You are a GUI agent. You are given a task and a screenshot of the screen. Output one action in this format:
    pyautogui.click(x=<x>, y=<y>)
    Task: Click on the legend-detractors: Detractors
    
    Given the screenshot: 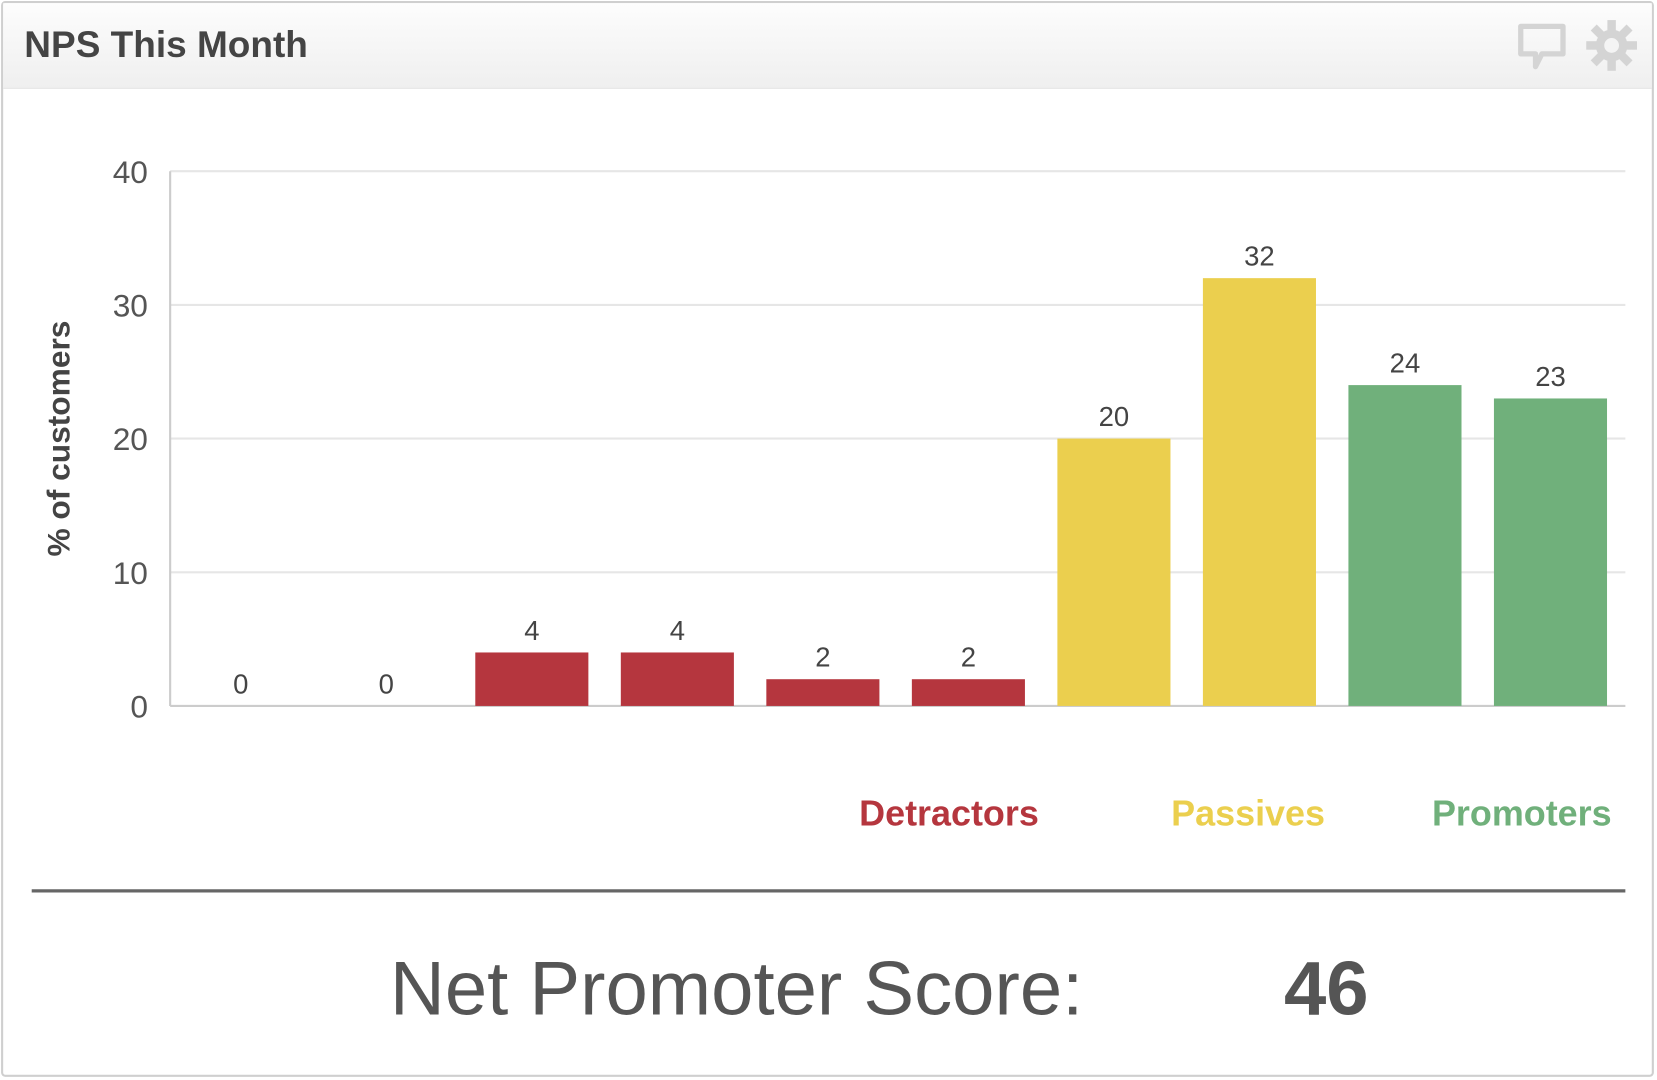 What is the action you would take?
    pyautogui.click(x=949, y=812)
    